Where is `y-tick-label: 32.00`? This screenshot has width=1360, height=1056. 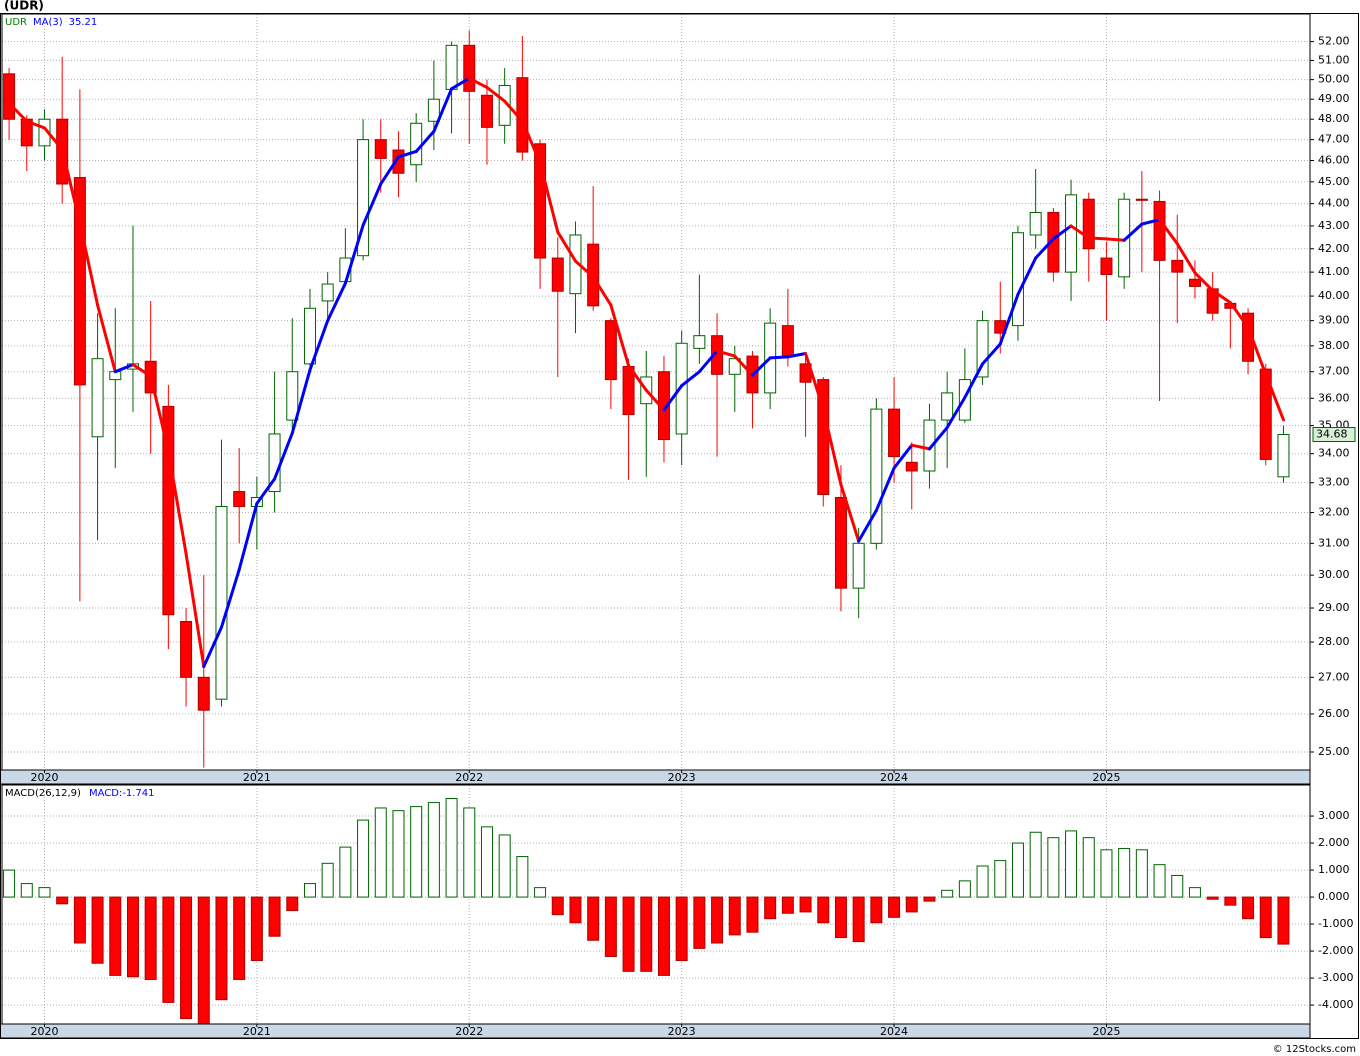 y-tick-label: 32.00 is located at coordinates (1334, 512).